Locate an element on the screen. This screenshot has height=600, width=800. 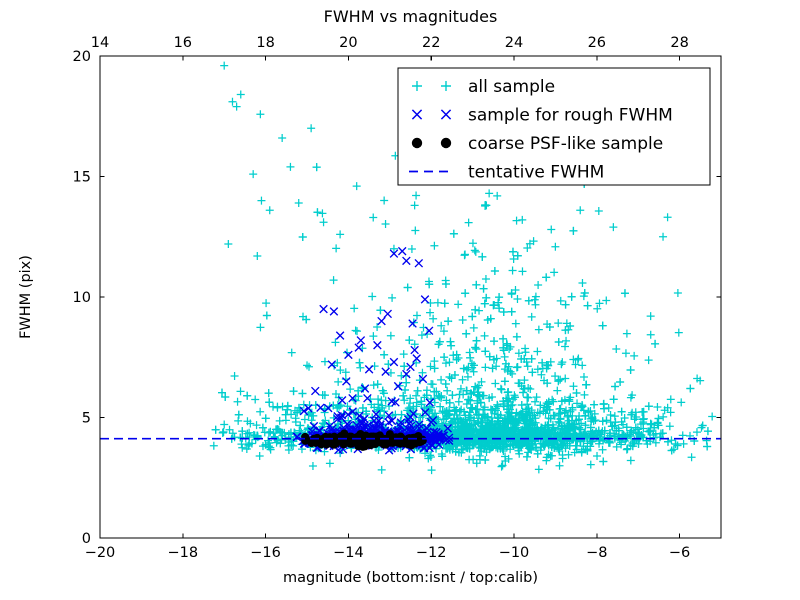
x-tick-label-bottom: −12 is located at coordinates (431, 553).